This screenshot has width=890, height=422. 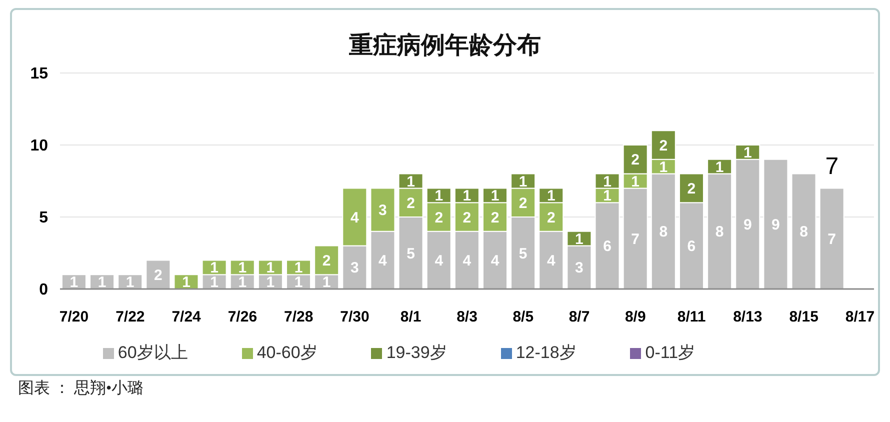 I want to click on legend-label: 0-11岁, so click(x=670, y=352).